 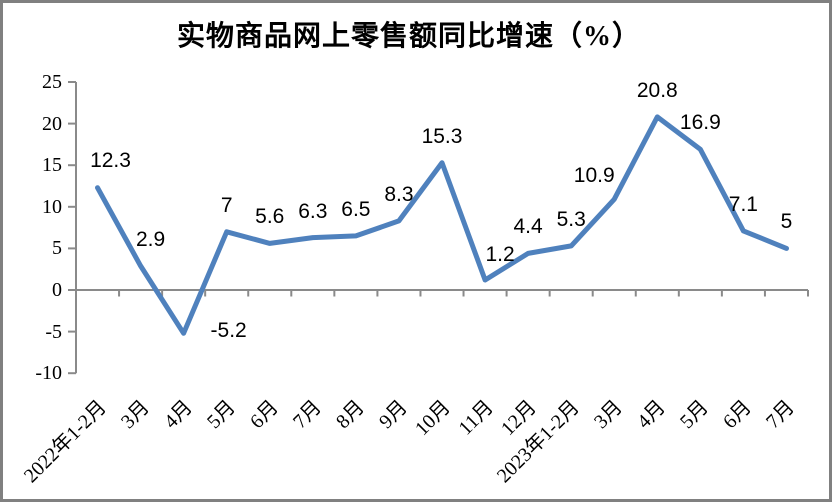 I want to click on data-point-label: 10.9, so click(x=594, y=176).